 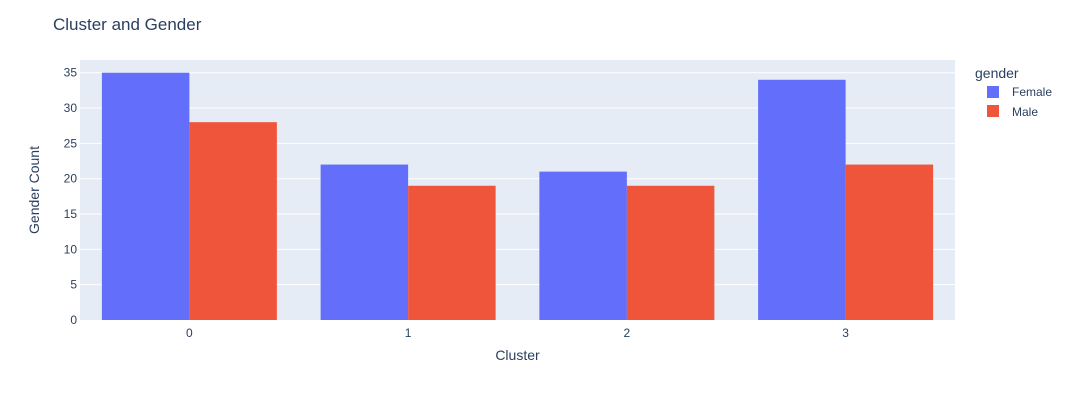 I want to click on x-tick-label: 3, so click(x=845, y=333).